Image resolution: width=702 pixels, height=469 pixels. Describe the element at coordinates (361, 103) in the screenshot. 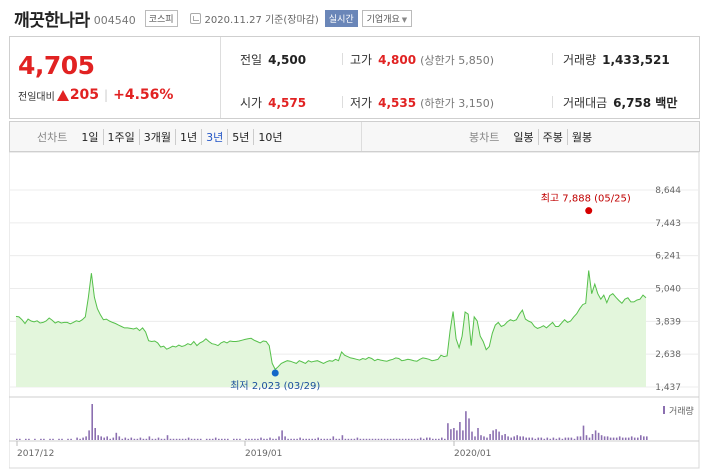

I see `stat-label: 저가` at that location.